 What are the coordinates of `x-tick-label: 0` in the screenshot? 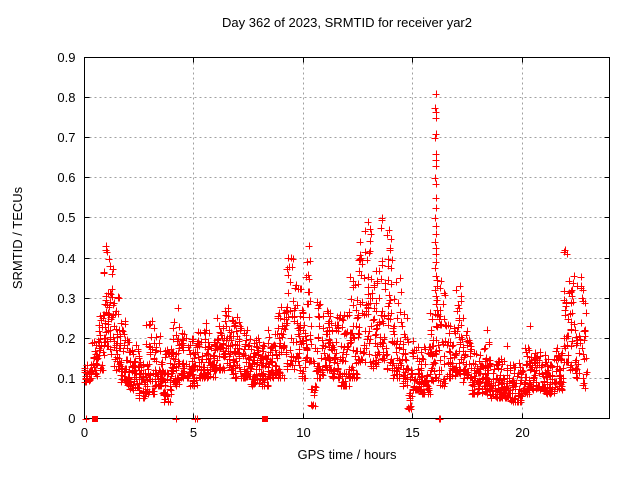 It's located at (84, 432).